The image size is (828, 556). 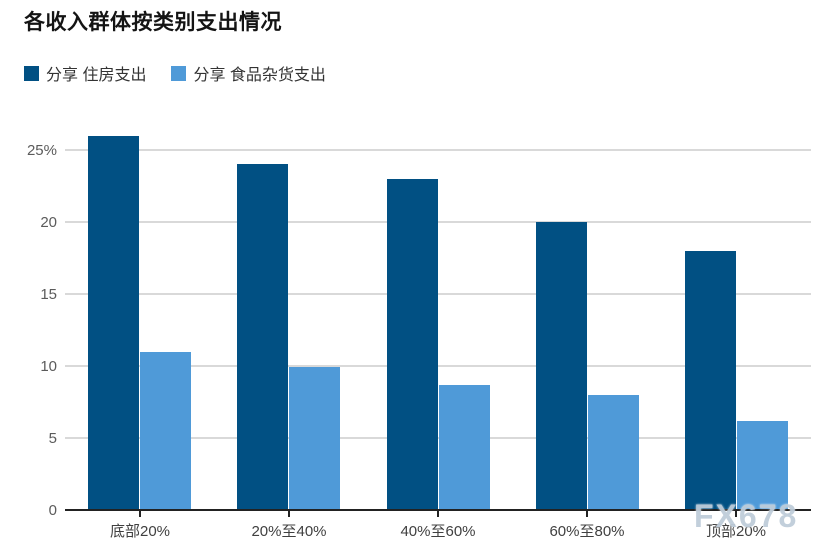 I want to click on y-axis-tick-label-10: 10, so click(x=48, y=366).